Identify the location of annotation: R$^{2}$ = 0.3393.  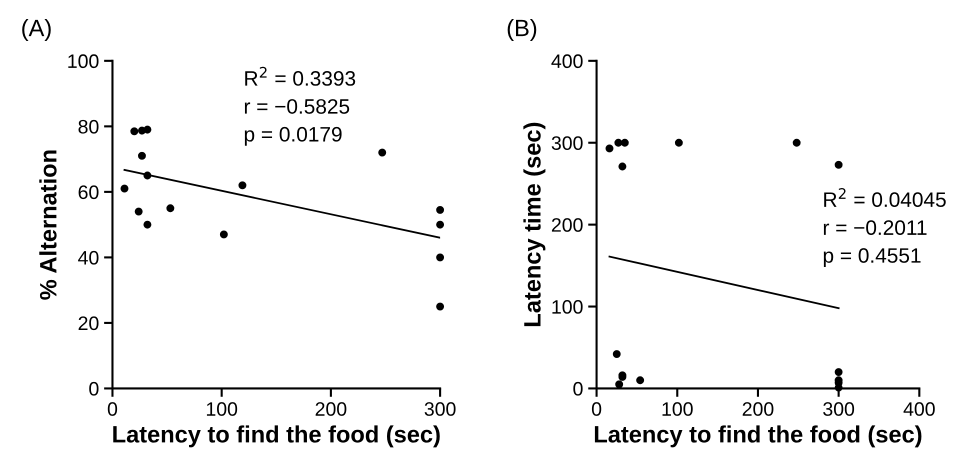
(300, 76).